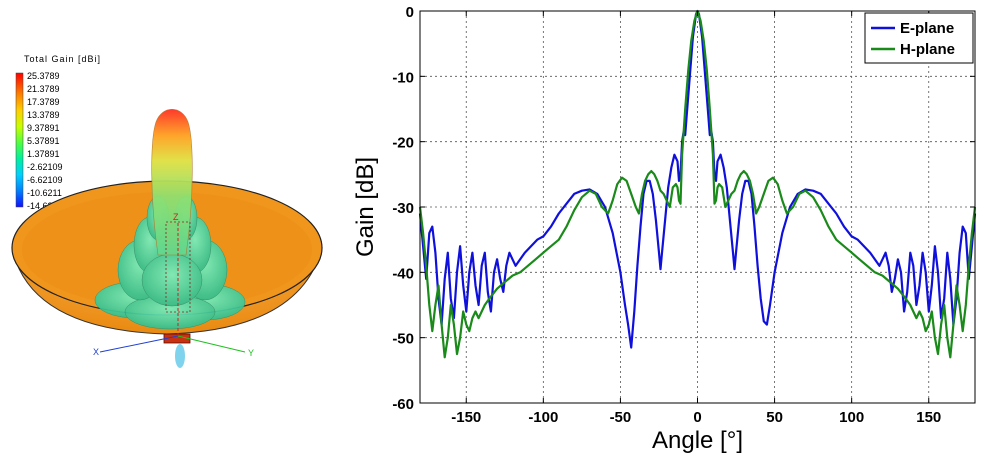  What do you see at coordinates (44, 206) in the screenshot?
I see `colorbar-label: -14.6211` at bounding box center [44, 206].